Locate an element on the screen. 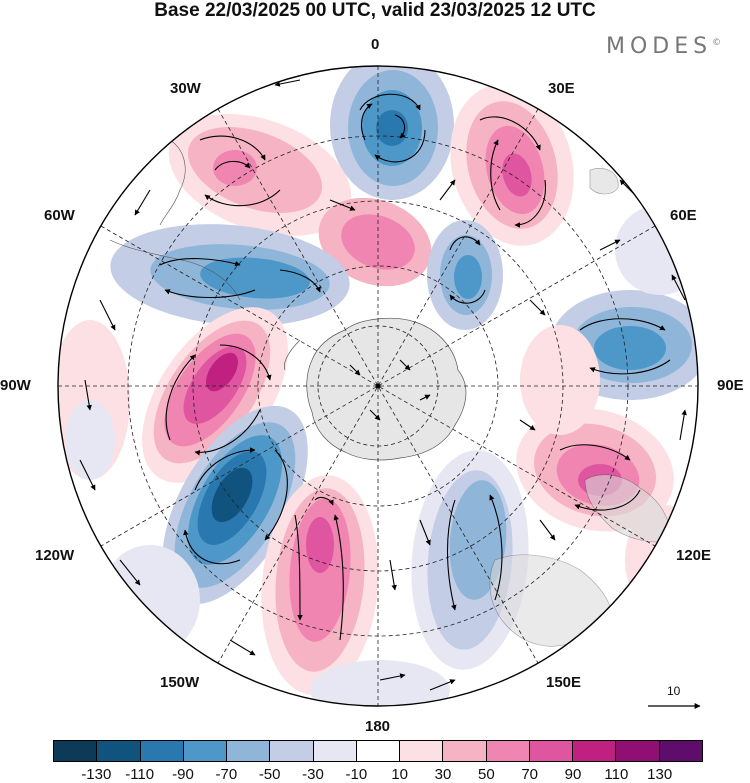  lon-label-30w: 30W is located at coordinates (185, 88).